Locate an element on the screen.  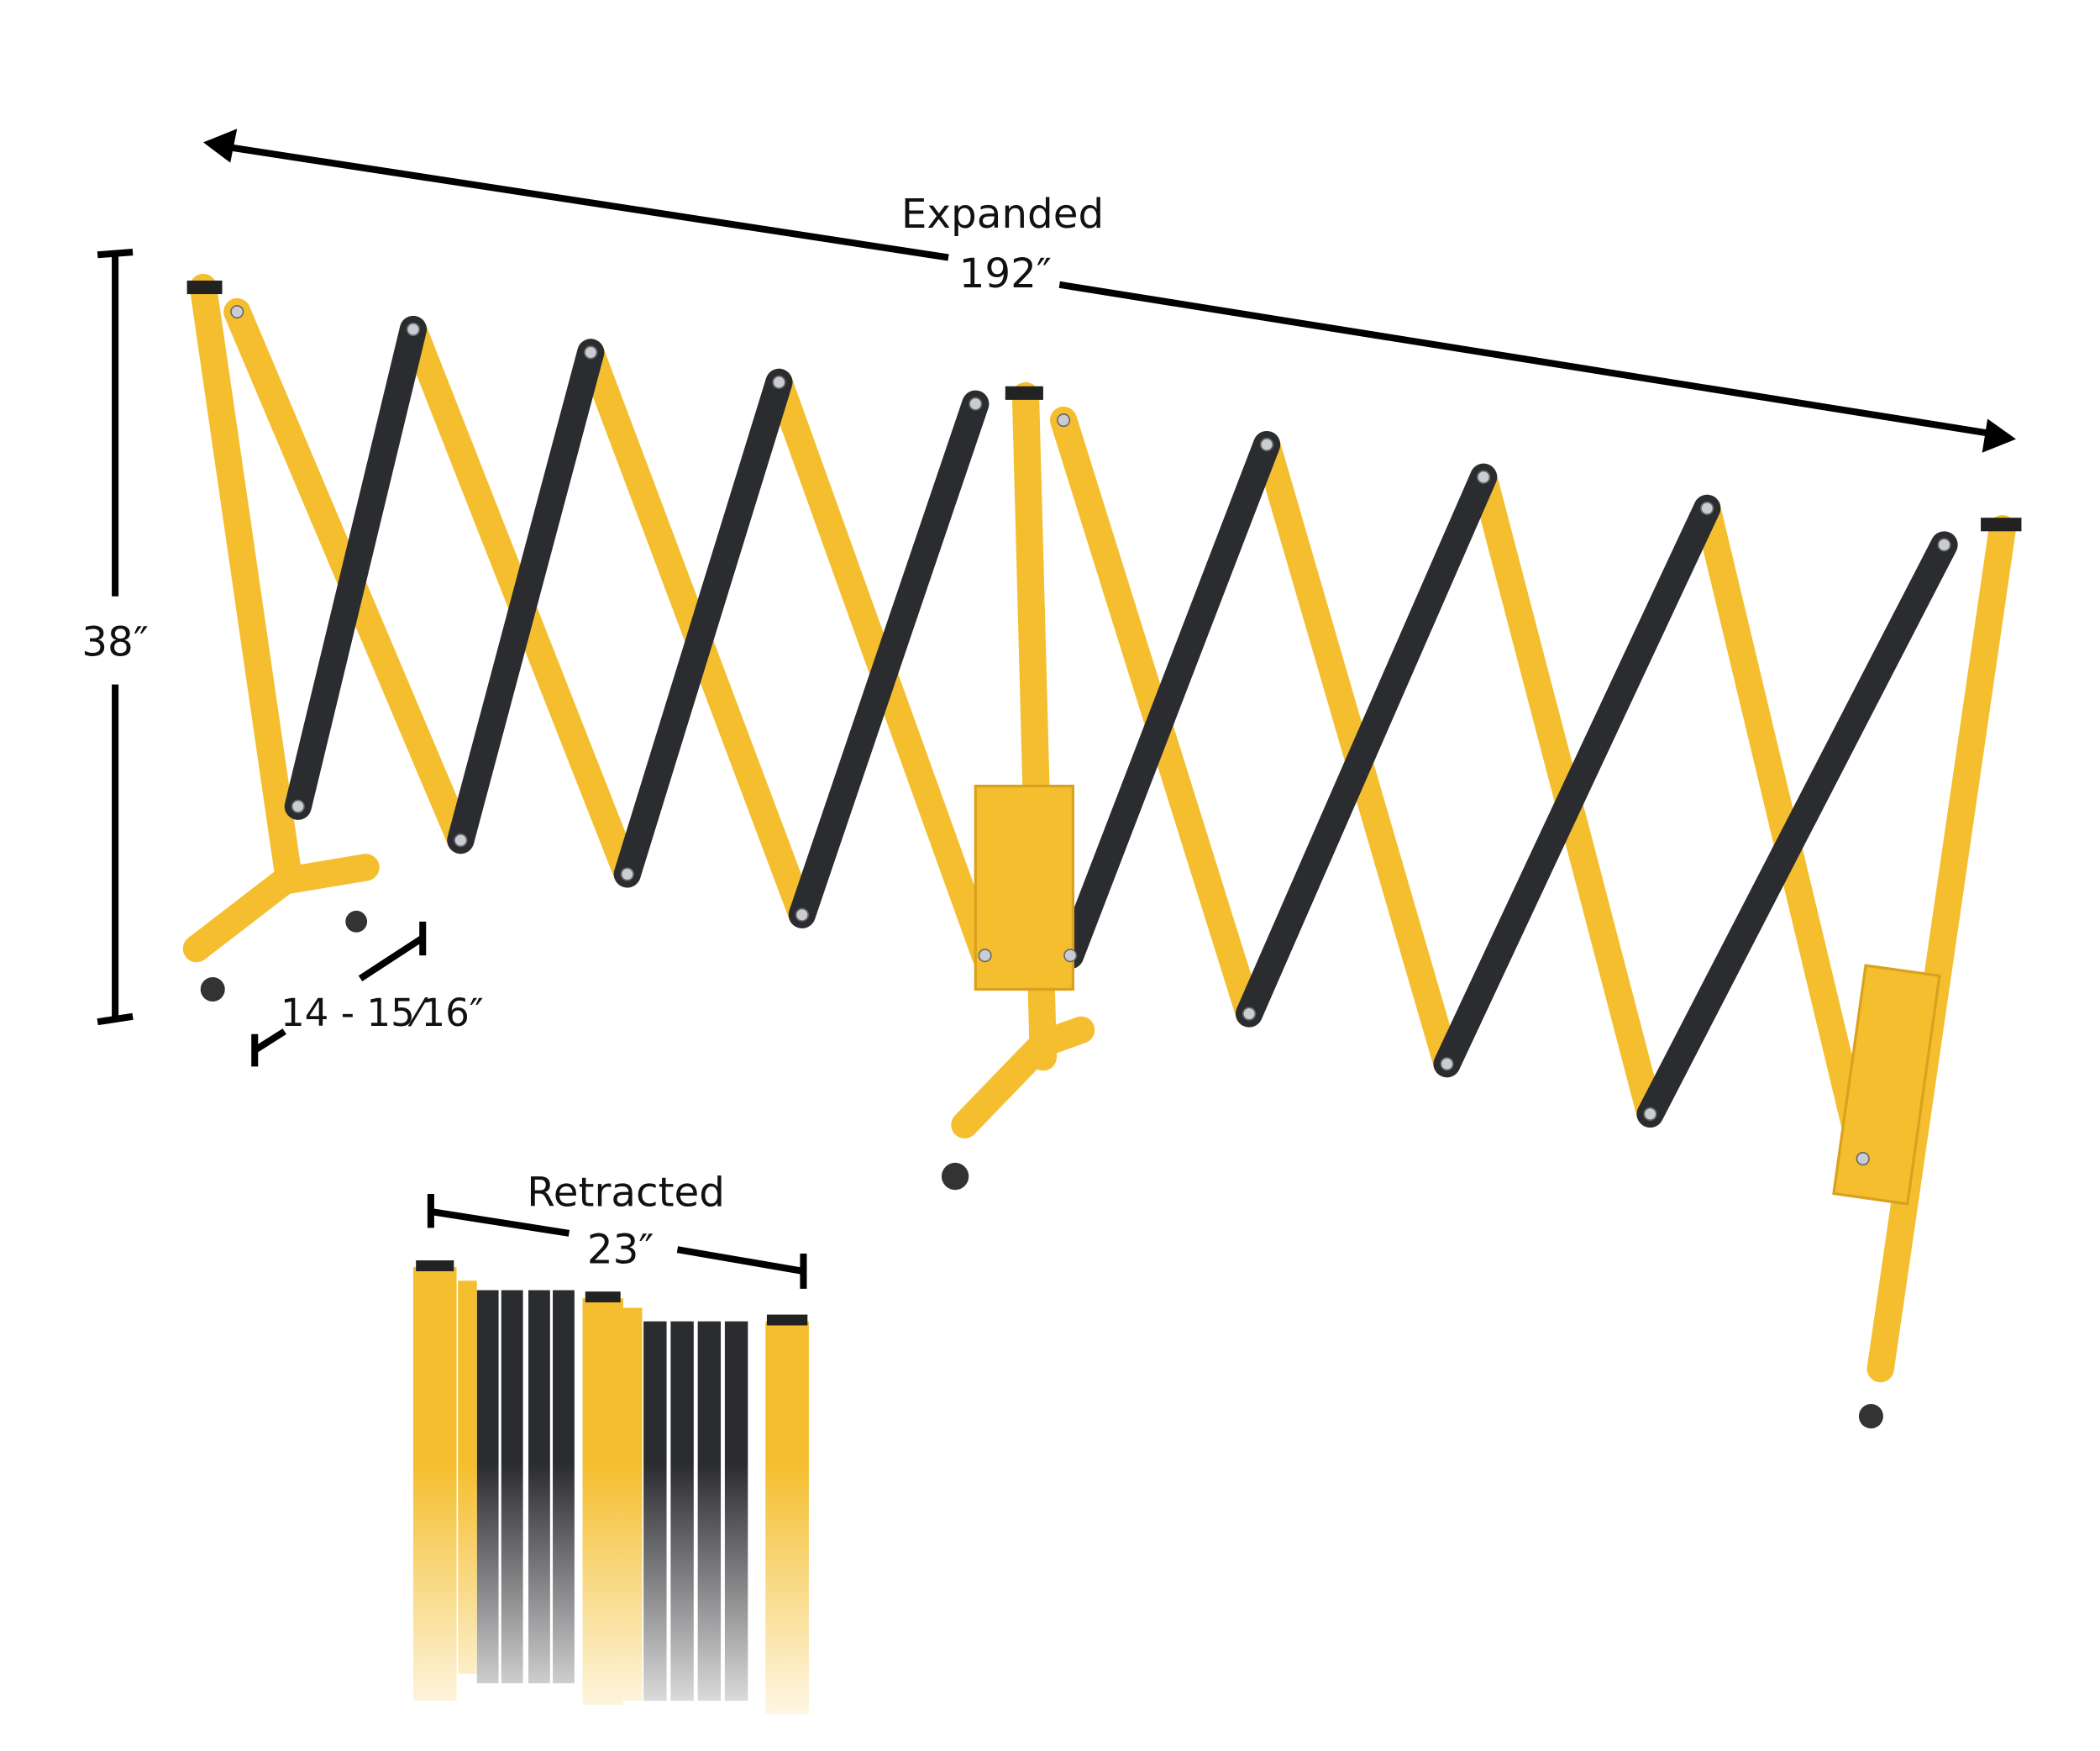
expanded-label: Expanded is located at coordinates (1002, 214).